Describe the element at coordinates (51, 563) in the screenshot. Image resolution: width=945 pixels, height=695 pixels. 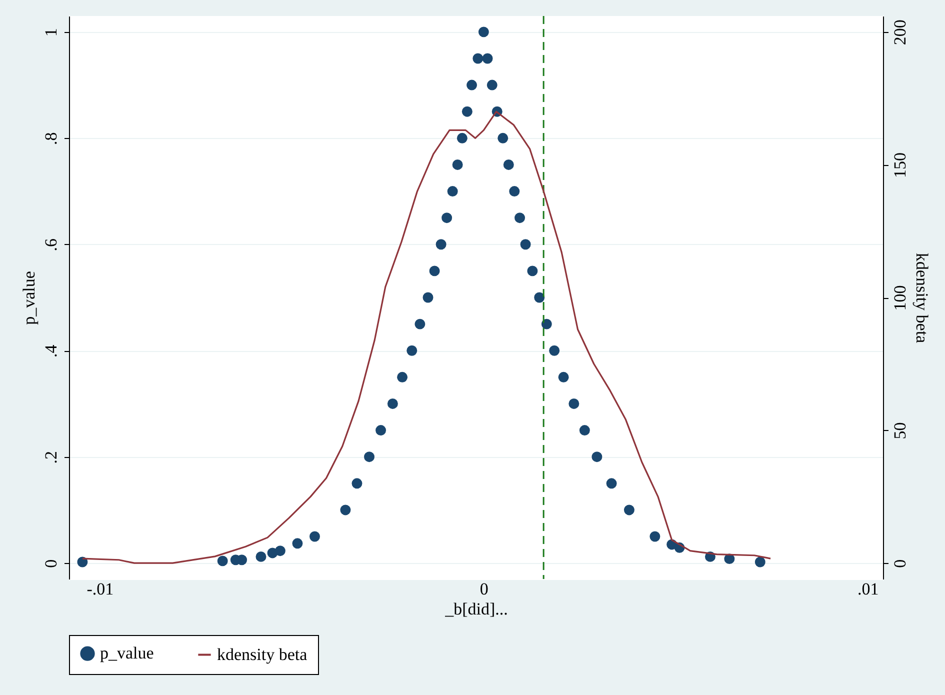
I see `y-tick-label: 0` at that location.